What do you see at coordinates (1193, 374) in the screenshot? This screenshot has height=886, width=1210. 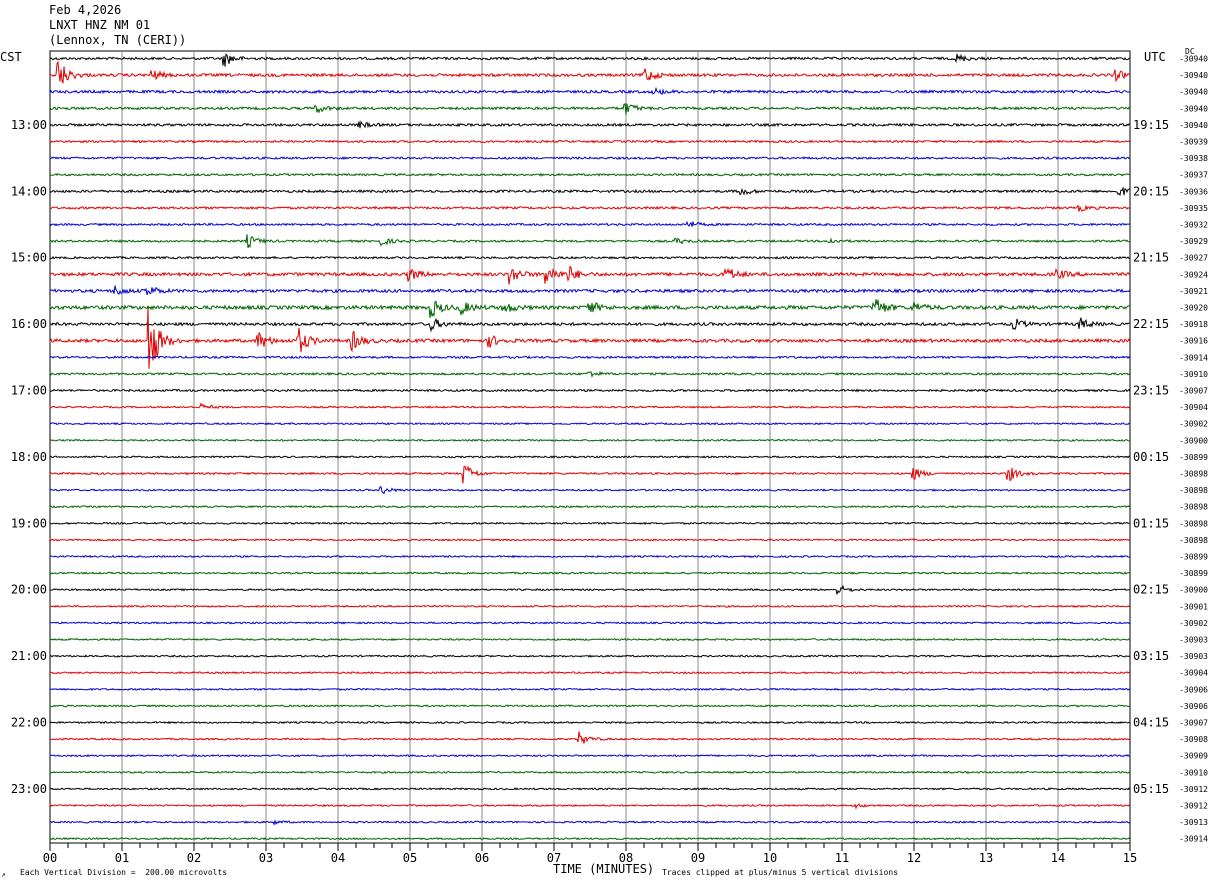 I see `dc-offset-label: -30910` at bounding box center [1193, 374].